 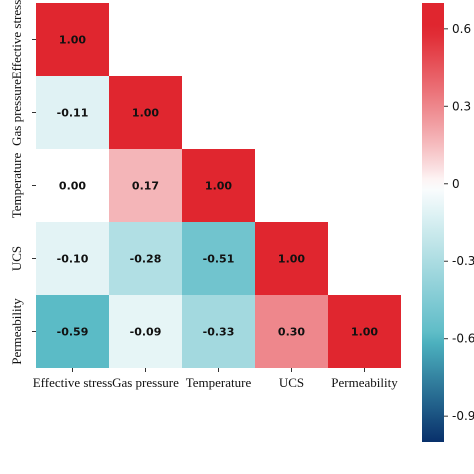 I want to click on cell-value-label-4-3: 0.30, so click(x=291, y=332).